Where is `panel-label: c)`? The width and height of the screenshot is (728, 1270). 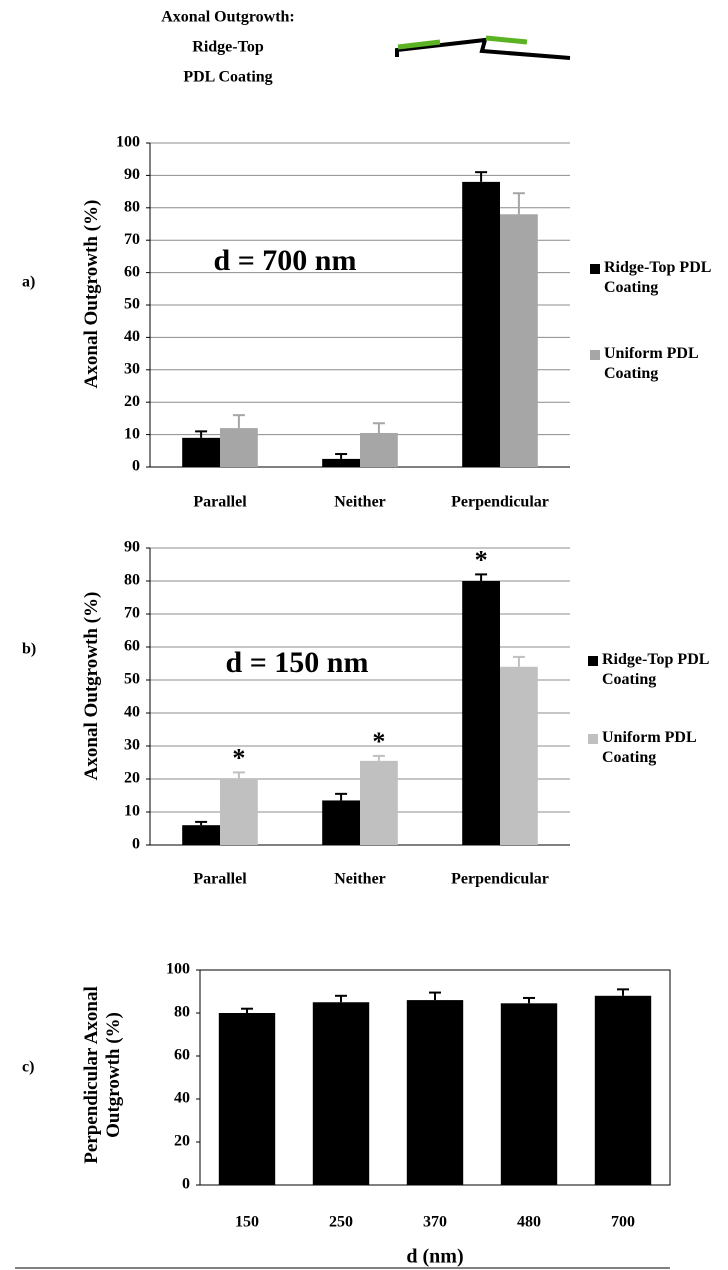 panel-label: c) is located at coordinates (28, 1067).